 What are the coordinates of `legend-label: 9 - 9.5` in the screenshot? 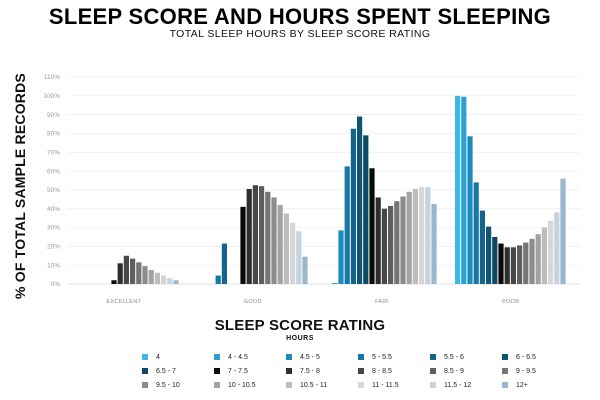 It's located at (526, 371).